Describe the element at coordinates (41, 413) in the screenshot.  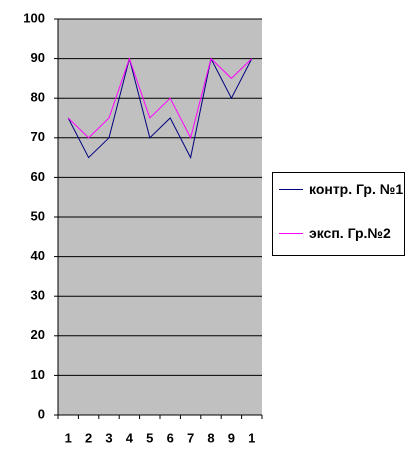
I see `y-tick-label: 0` at that location.